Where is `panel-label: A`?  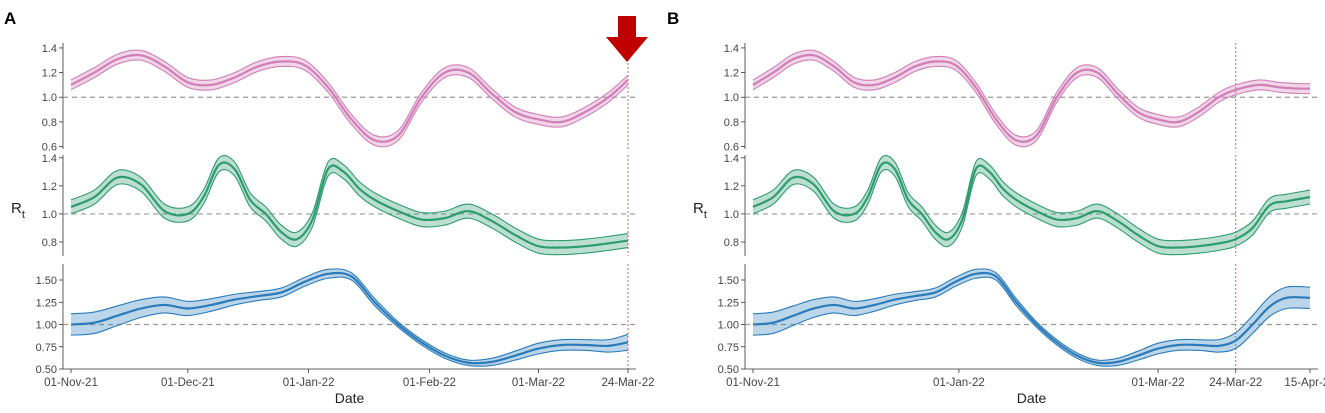
panel-label: A is located at coordinates (10, 18).